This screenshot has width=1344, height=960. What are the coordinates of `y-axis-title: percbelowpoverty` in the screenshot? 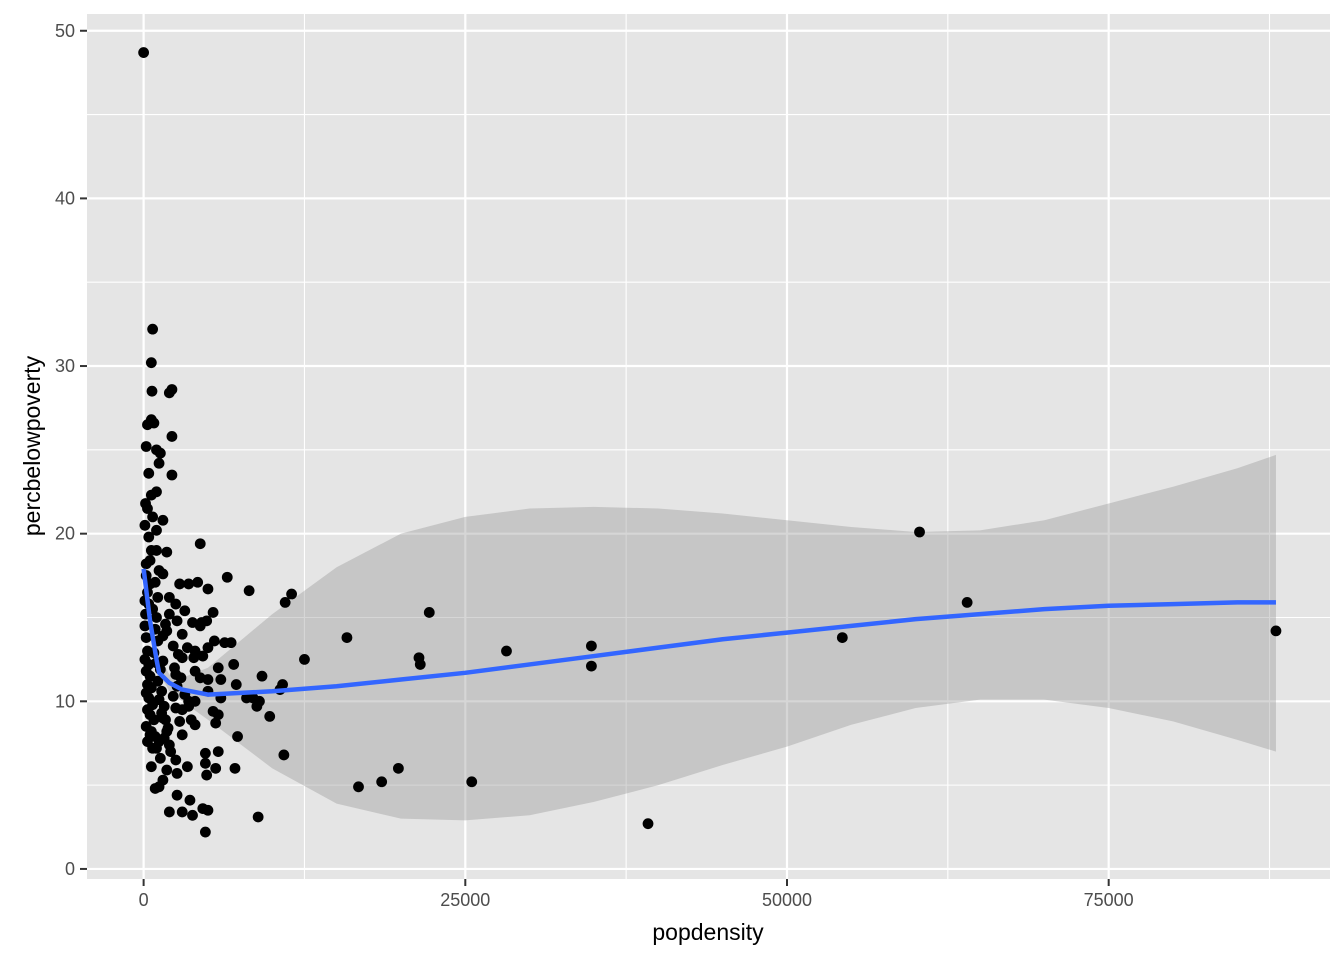 It's located at (32, 445).